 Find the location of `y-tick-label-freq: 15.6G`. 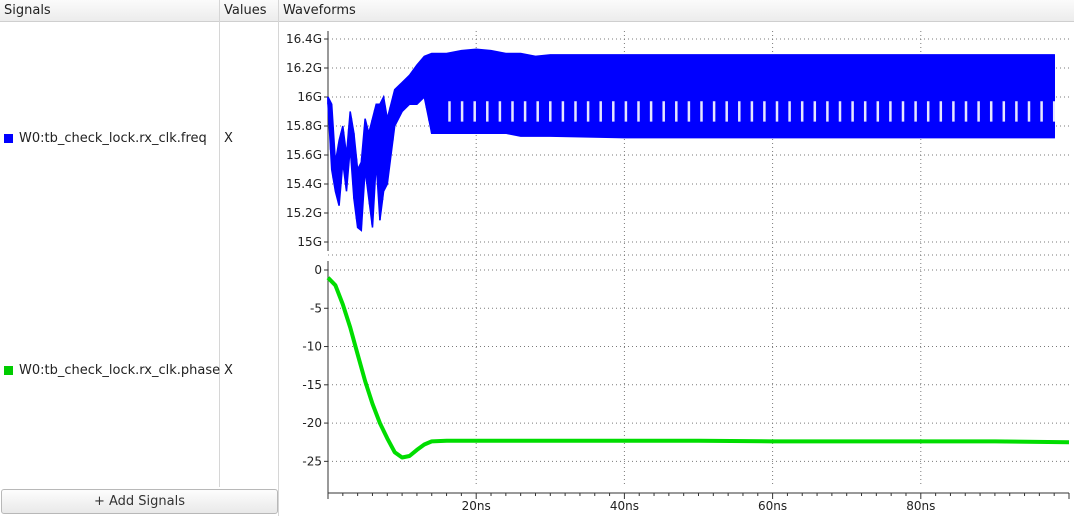

y-tick-label-freq: 15.6G is located at coordinates (304, 155).